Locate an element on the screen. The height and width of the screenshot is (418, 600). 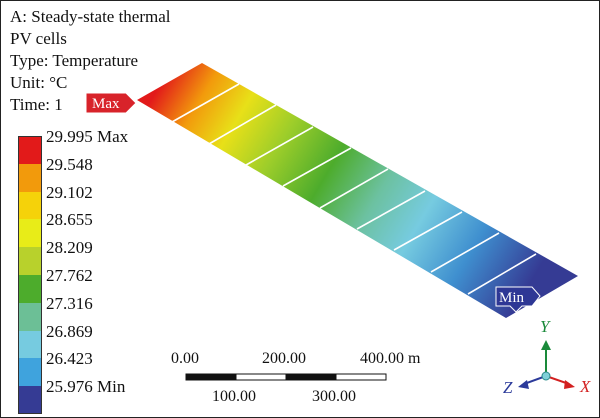
analysis-title: A: Steady-state thermal is located at coordinates (90, 16).